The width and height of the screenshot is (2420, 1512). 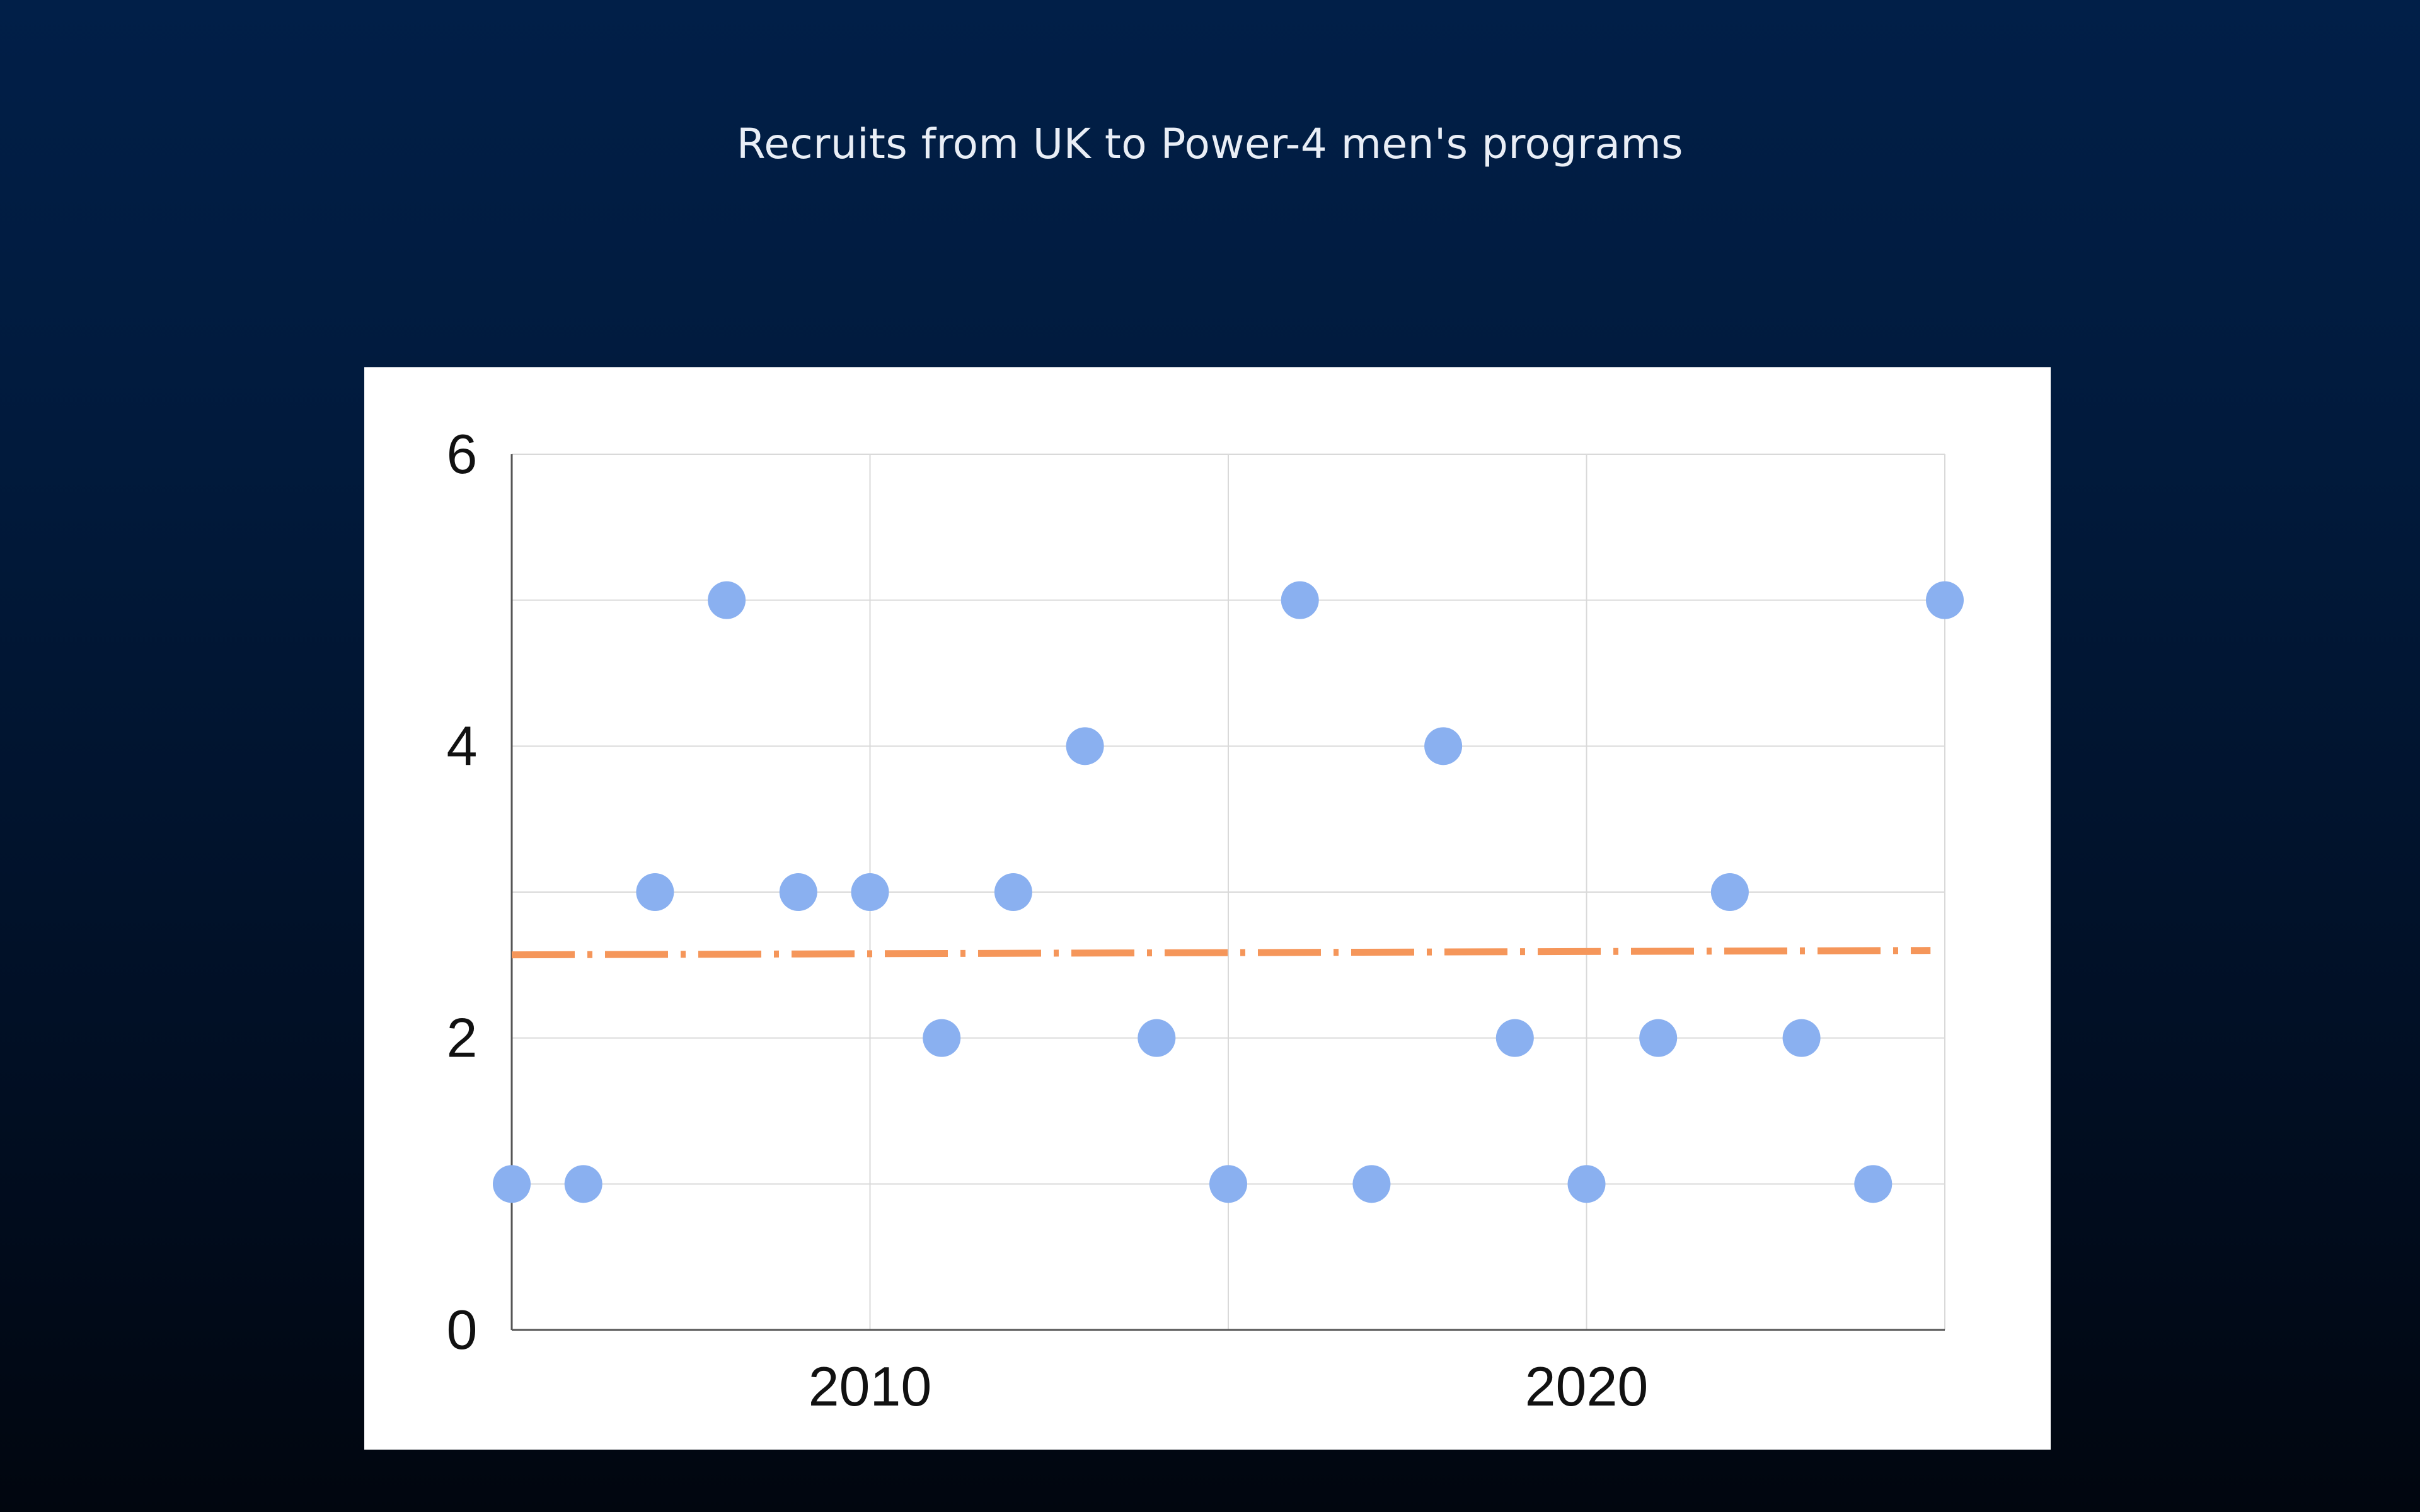 I want to click on trend-line, so click(x=1221, y=953).